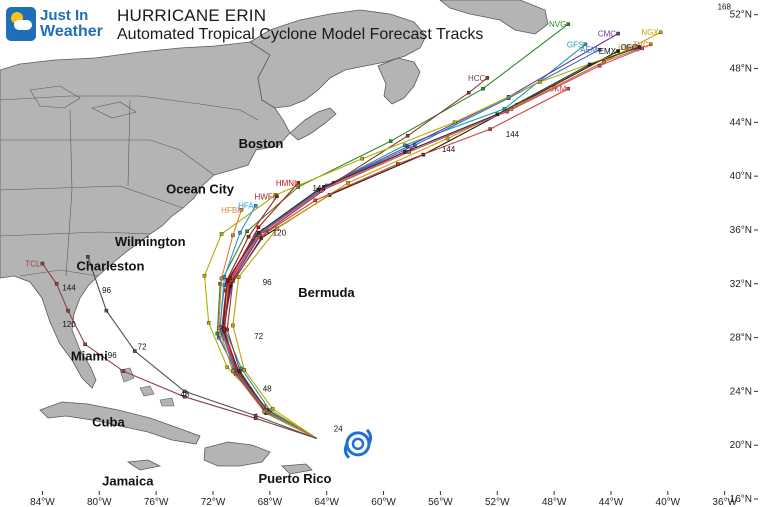  I want to click on place-label-cuba: Cuba, so click(108, 421).